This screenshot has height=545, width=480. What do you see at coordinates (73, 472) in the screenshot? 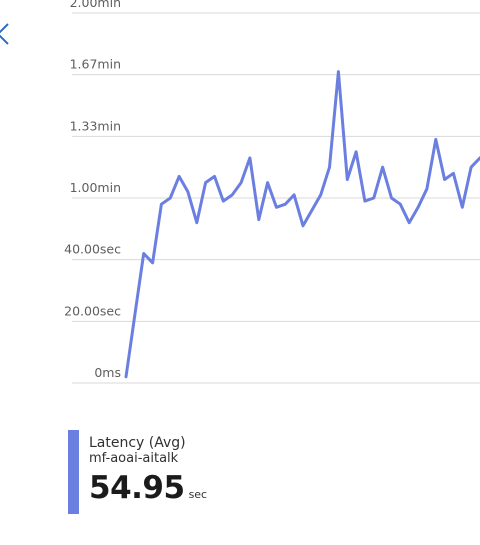
I see `legend-color-swatch` at bounding box center [73, 472].